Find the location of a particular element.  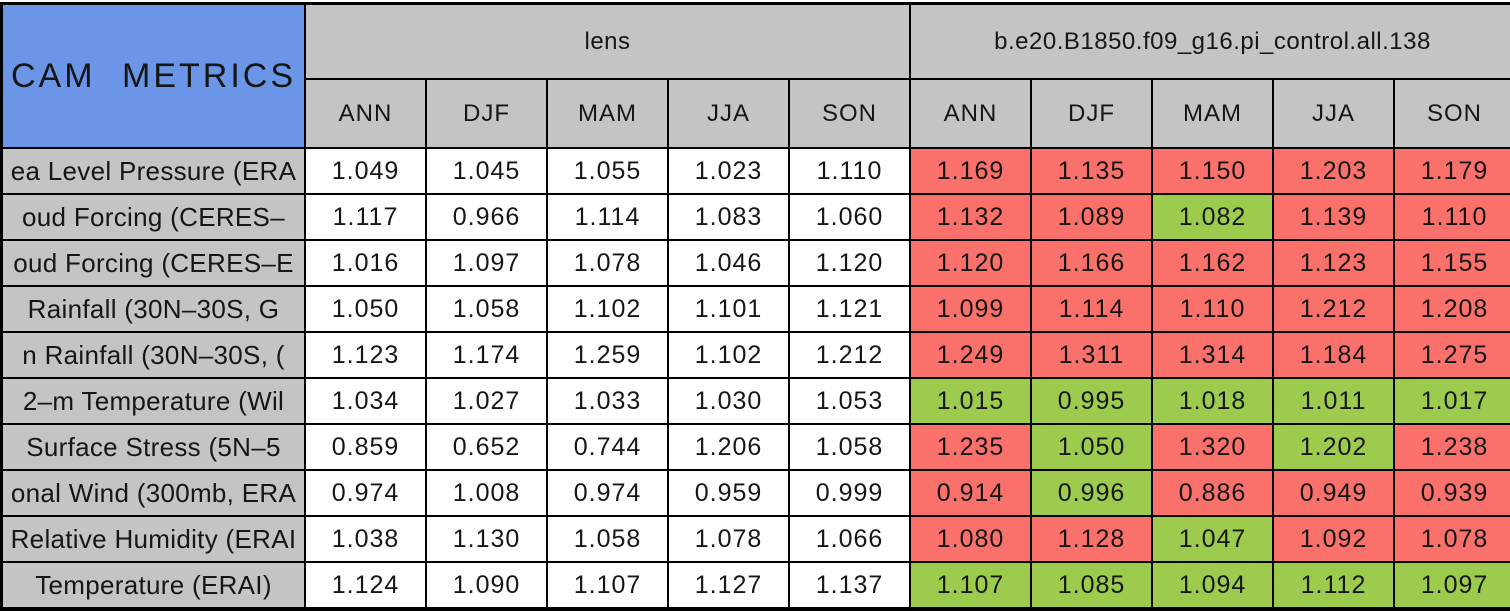

season-header-lens-mam: MAM is located at coordinates (607, 113).